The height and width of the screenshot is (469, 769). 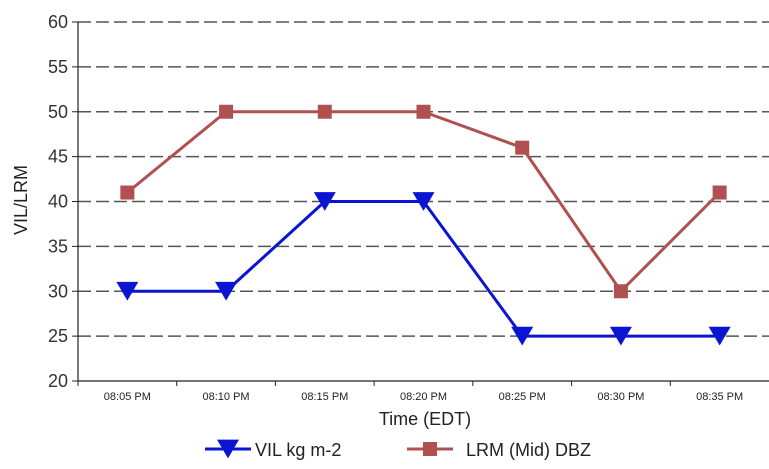 I want to click on x-tick-label: 08:35 PM, so click(x=719, y=397).